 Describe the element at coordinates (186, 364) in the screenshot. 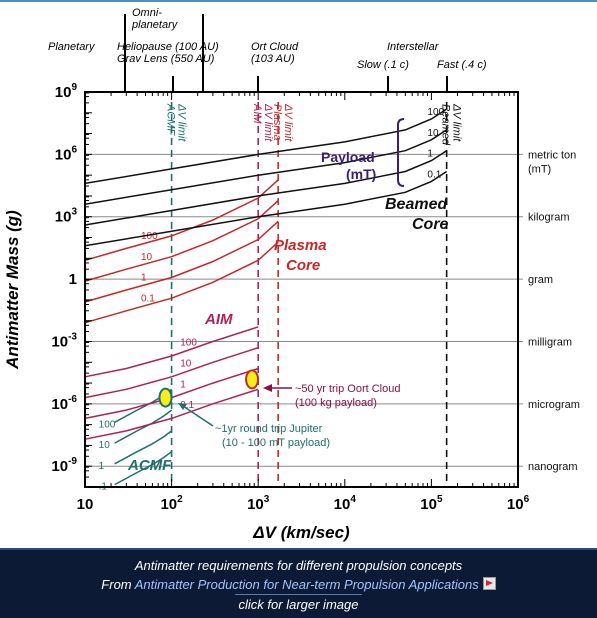

I see `aim-series-label-10: 10` at that location.